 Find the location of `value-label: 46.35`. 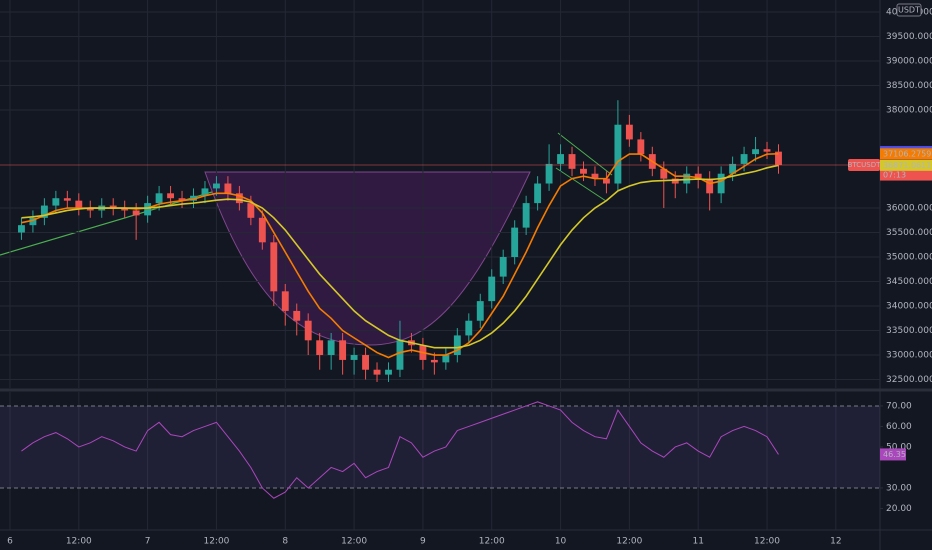

value-label: 46.35 is located at coordinates (894, 454).